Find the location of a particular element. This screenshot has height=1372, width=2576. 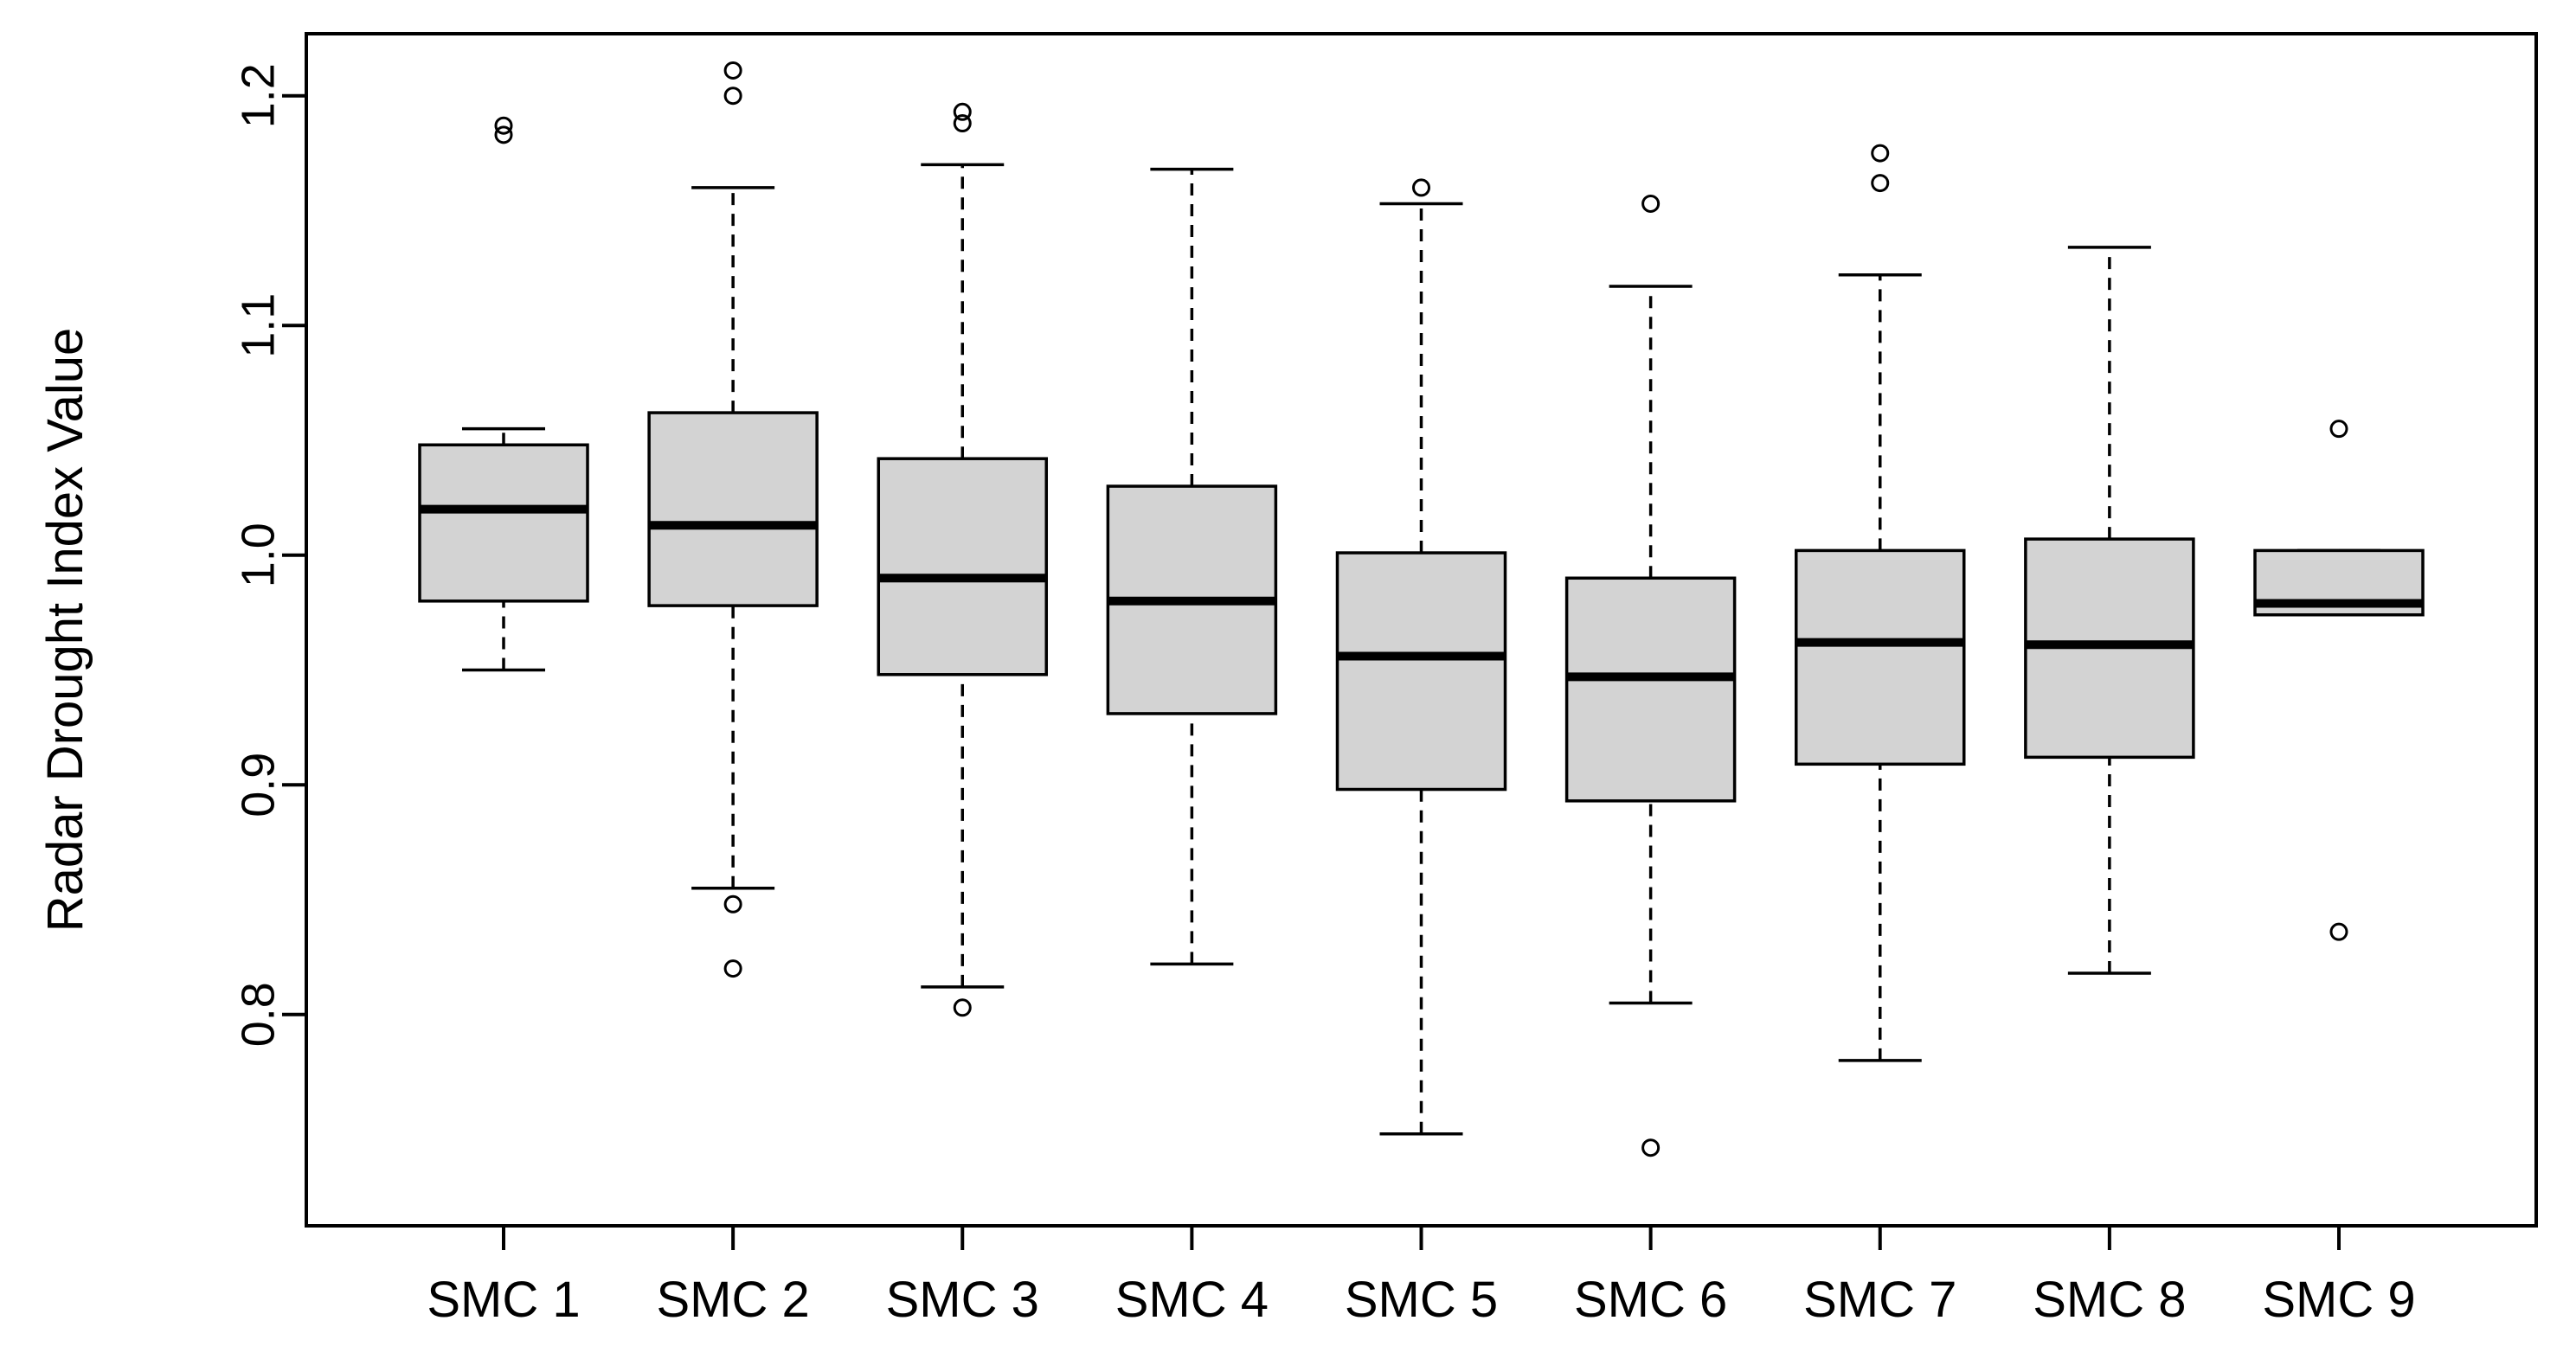

x-tick-label: SMC 3 is located at coordinates (962, 1300).